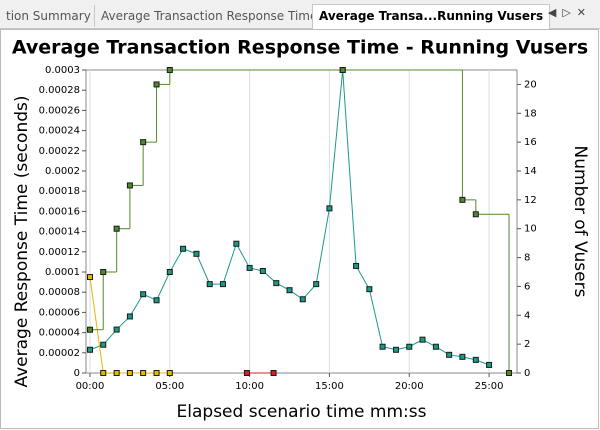 The width and height of the screenshot is (600, 430). Describe the element at coordinates (527, 286) in the screenshot. I see `y2-tick-label: 6` at that location.